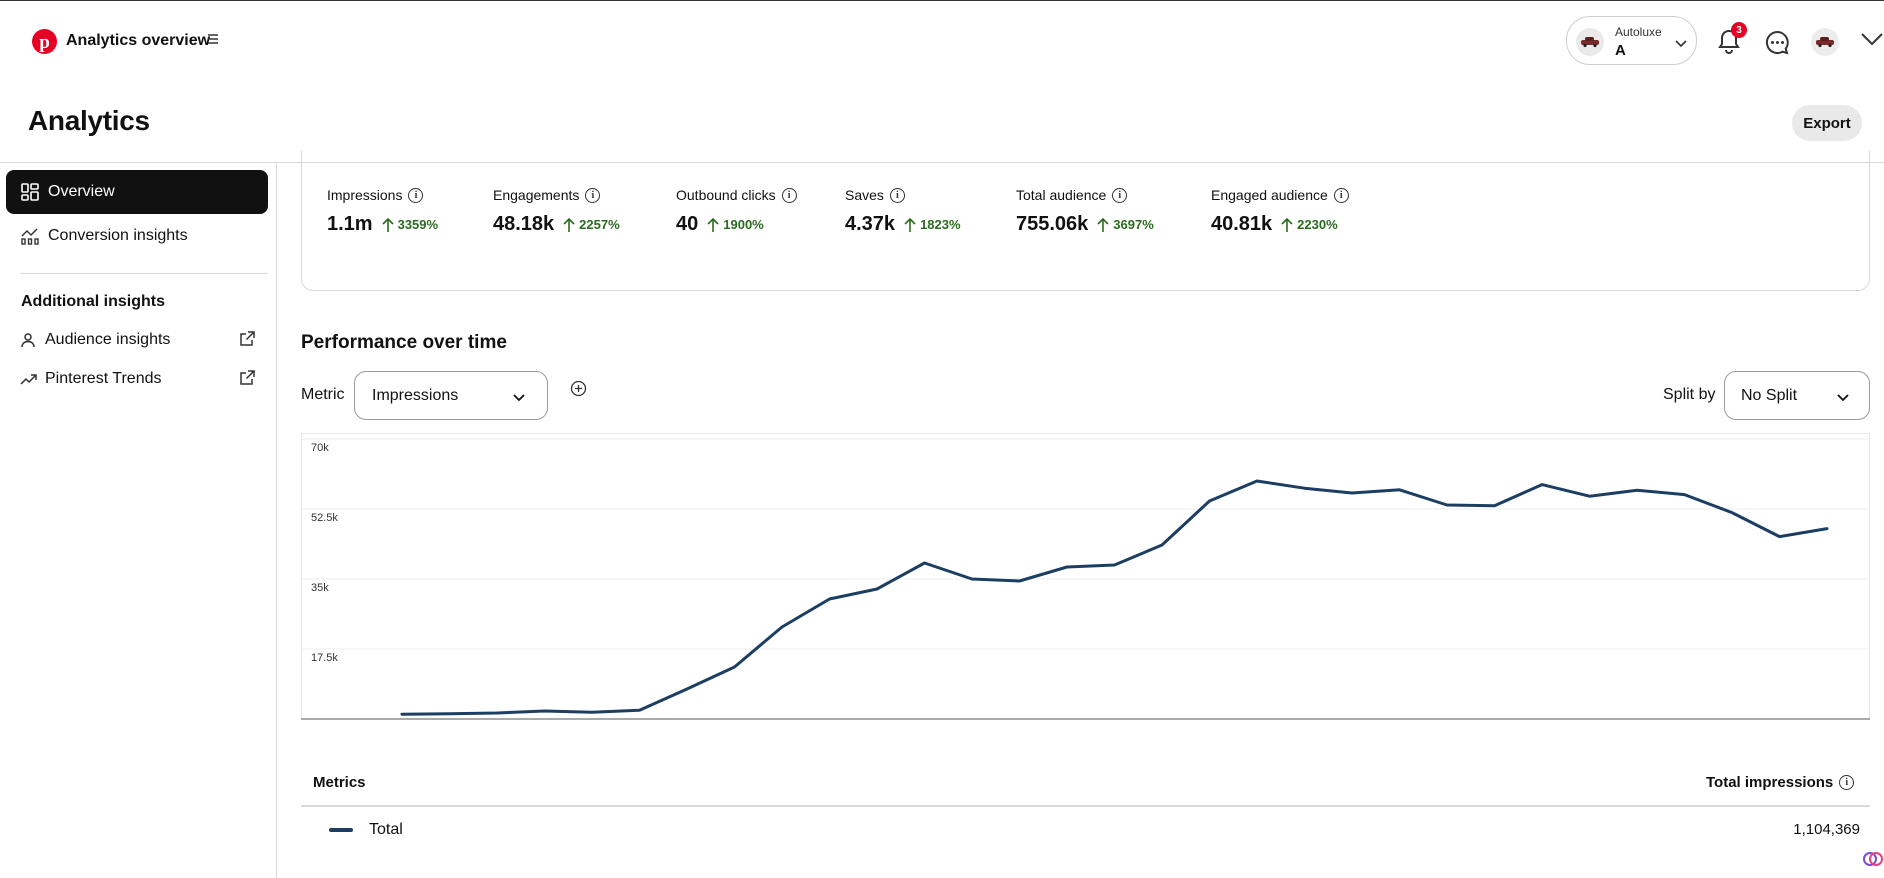  What do you see at coordinates (556, 211) in the screenshot?
I see `stat-engagements: Engagements i 48.18k 2257%` at bounding box center [556, 211].